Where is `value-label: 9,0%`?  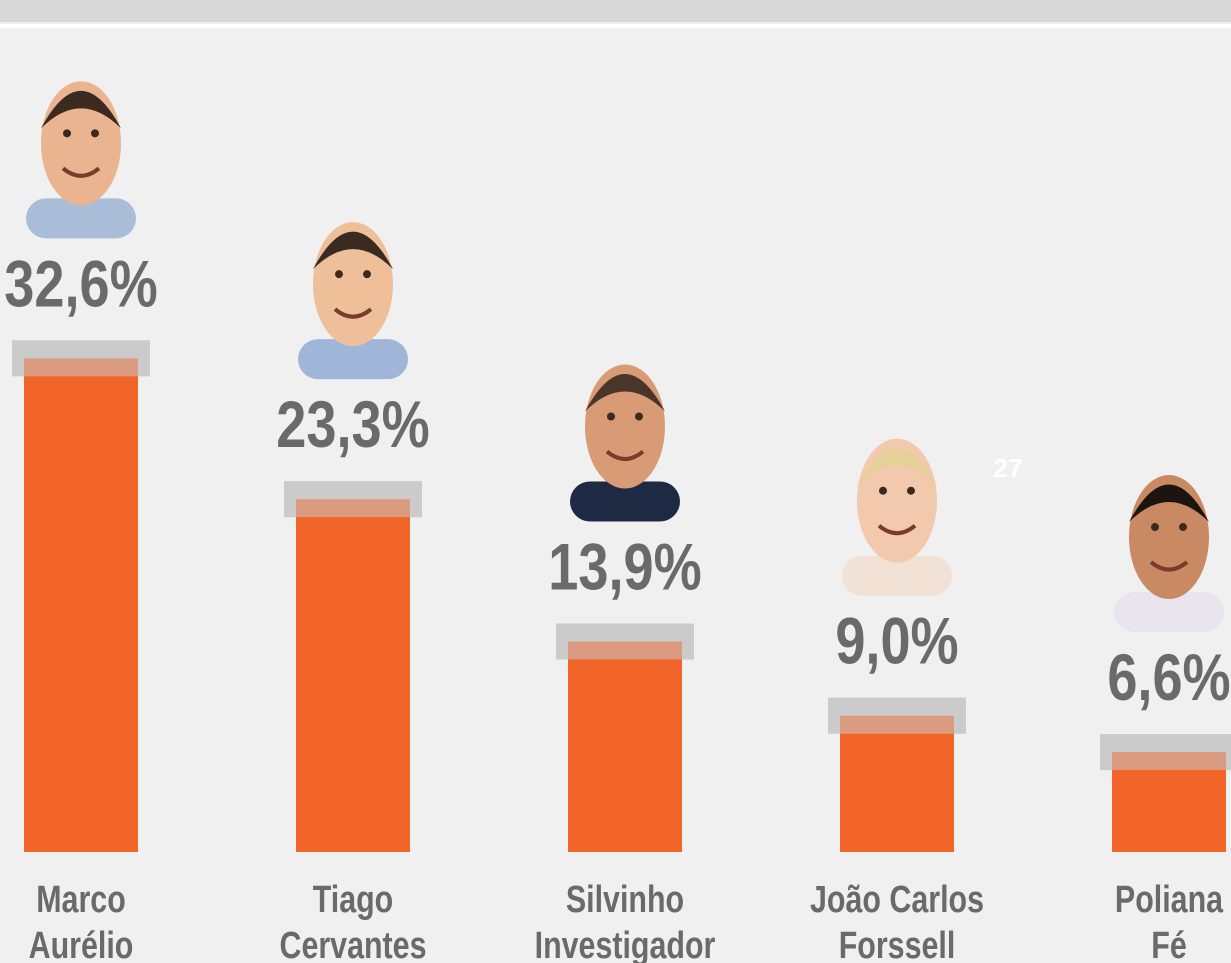
value-label: 9,0% is located at coordinates (896, 641).